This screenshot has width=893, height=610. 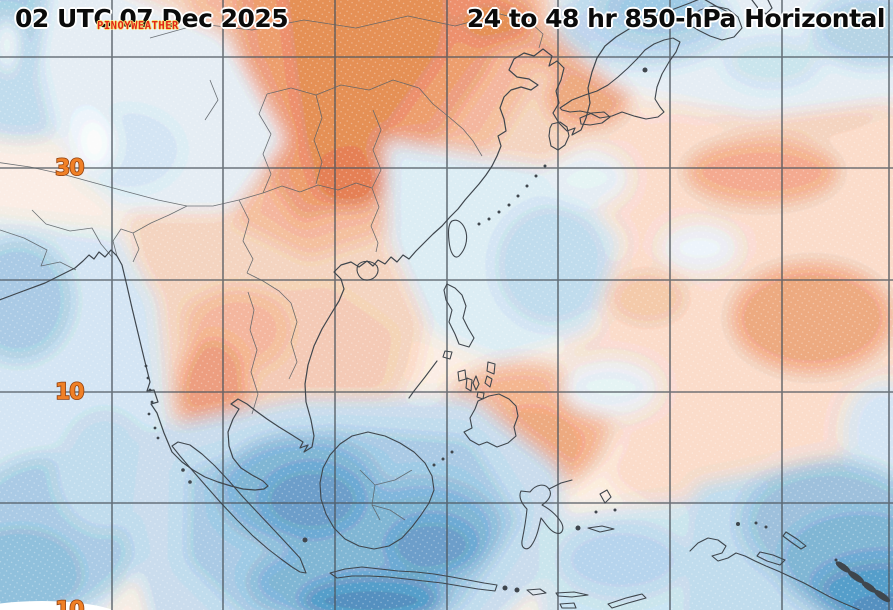 I want to click on islands-maluku, so click(x=601, y=511).